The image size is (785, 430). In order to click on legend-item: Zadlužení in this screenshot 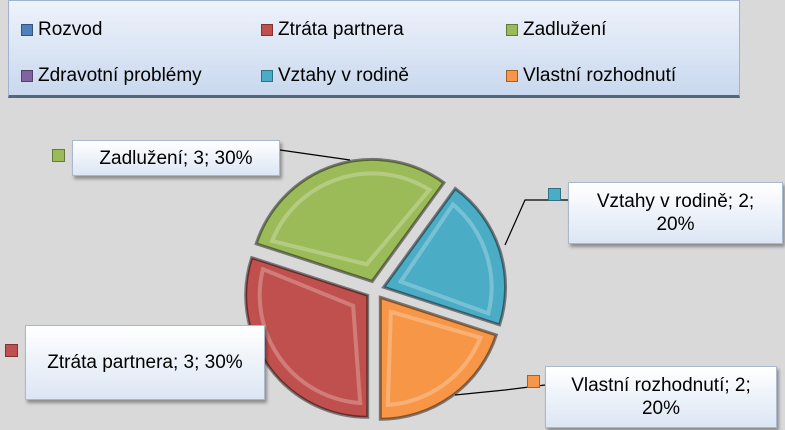, I will do `click(556, 30)`.